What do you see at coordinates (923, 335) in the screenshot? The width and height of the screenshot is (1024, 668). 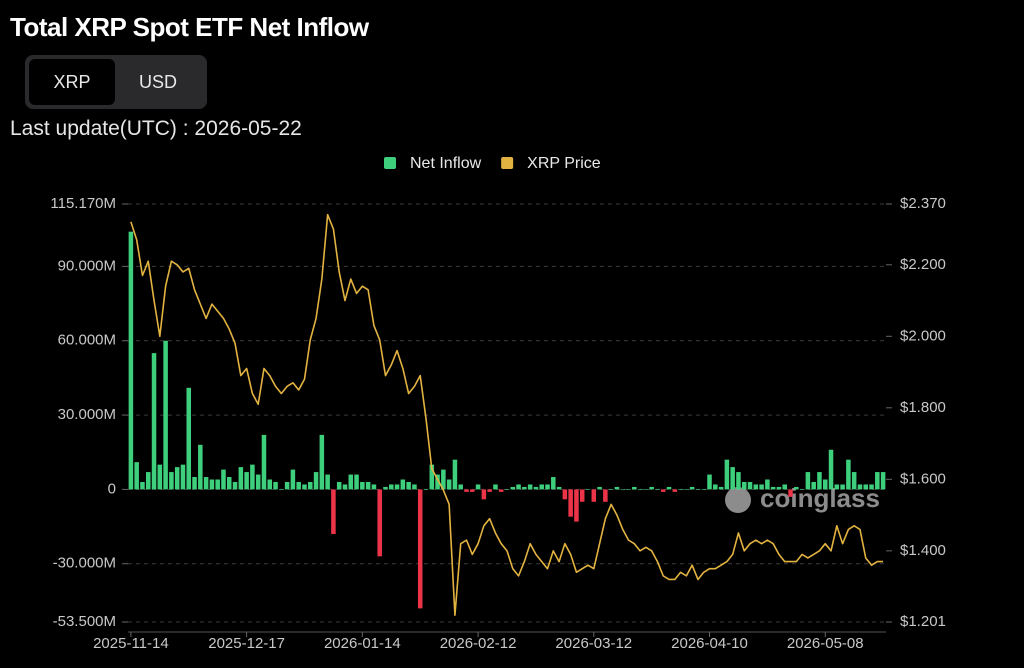 I see `y2-tick-label: $2.000` at bounding box center [923, 335].